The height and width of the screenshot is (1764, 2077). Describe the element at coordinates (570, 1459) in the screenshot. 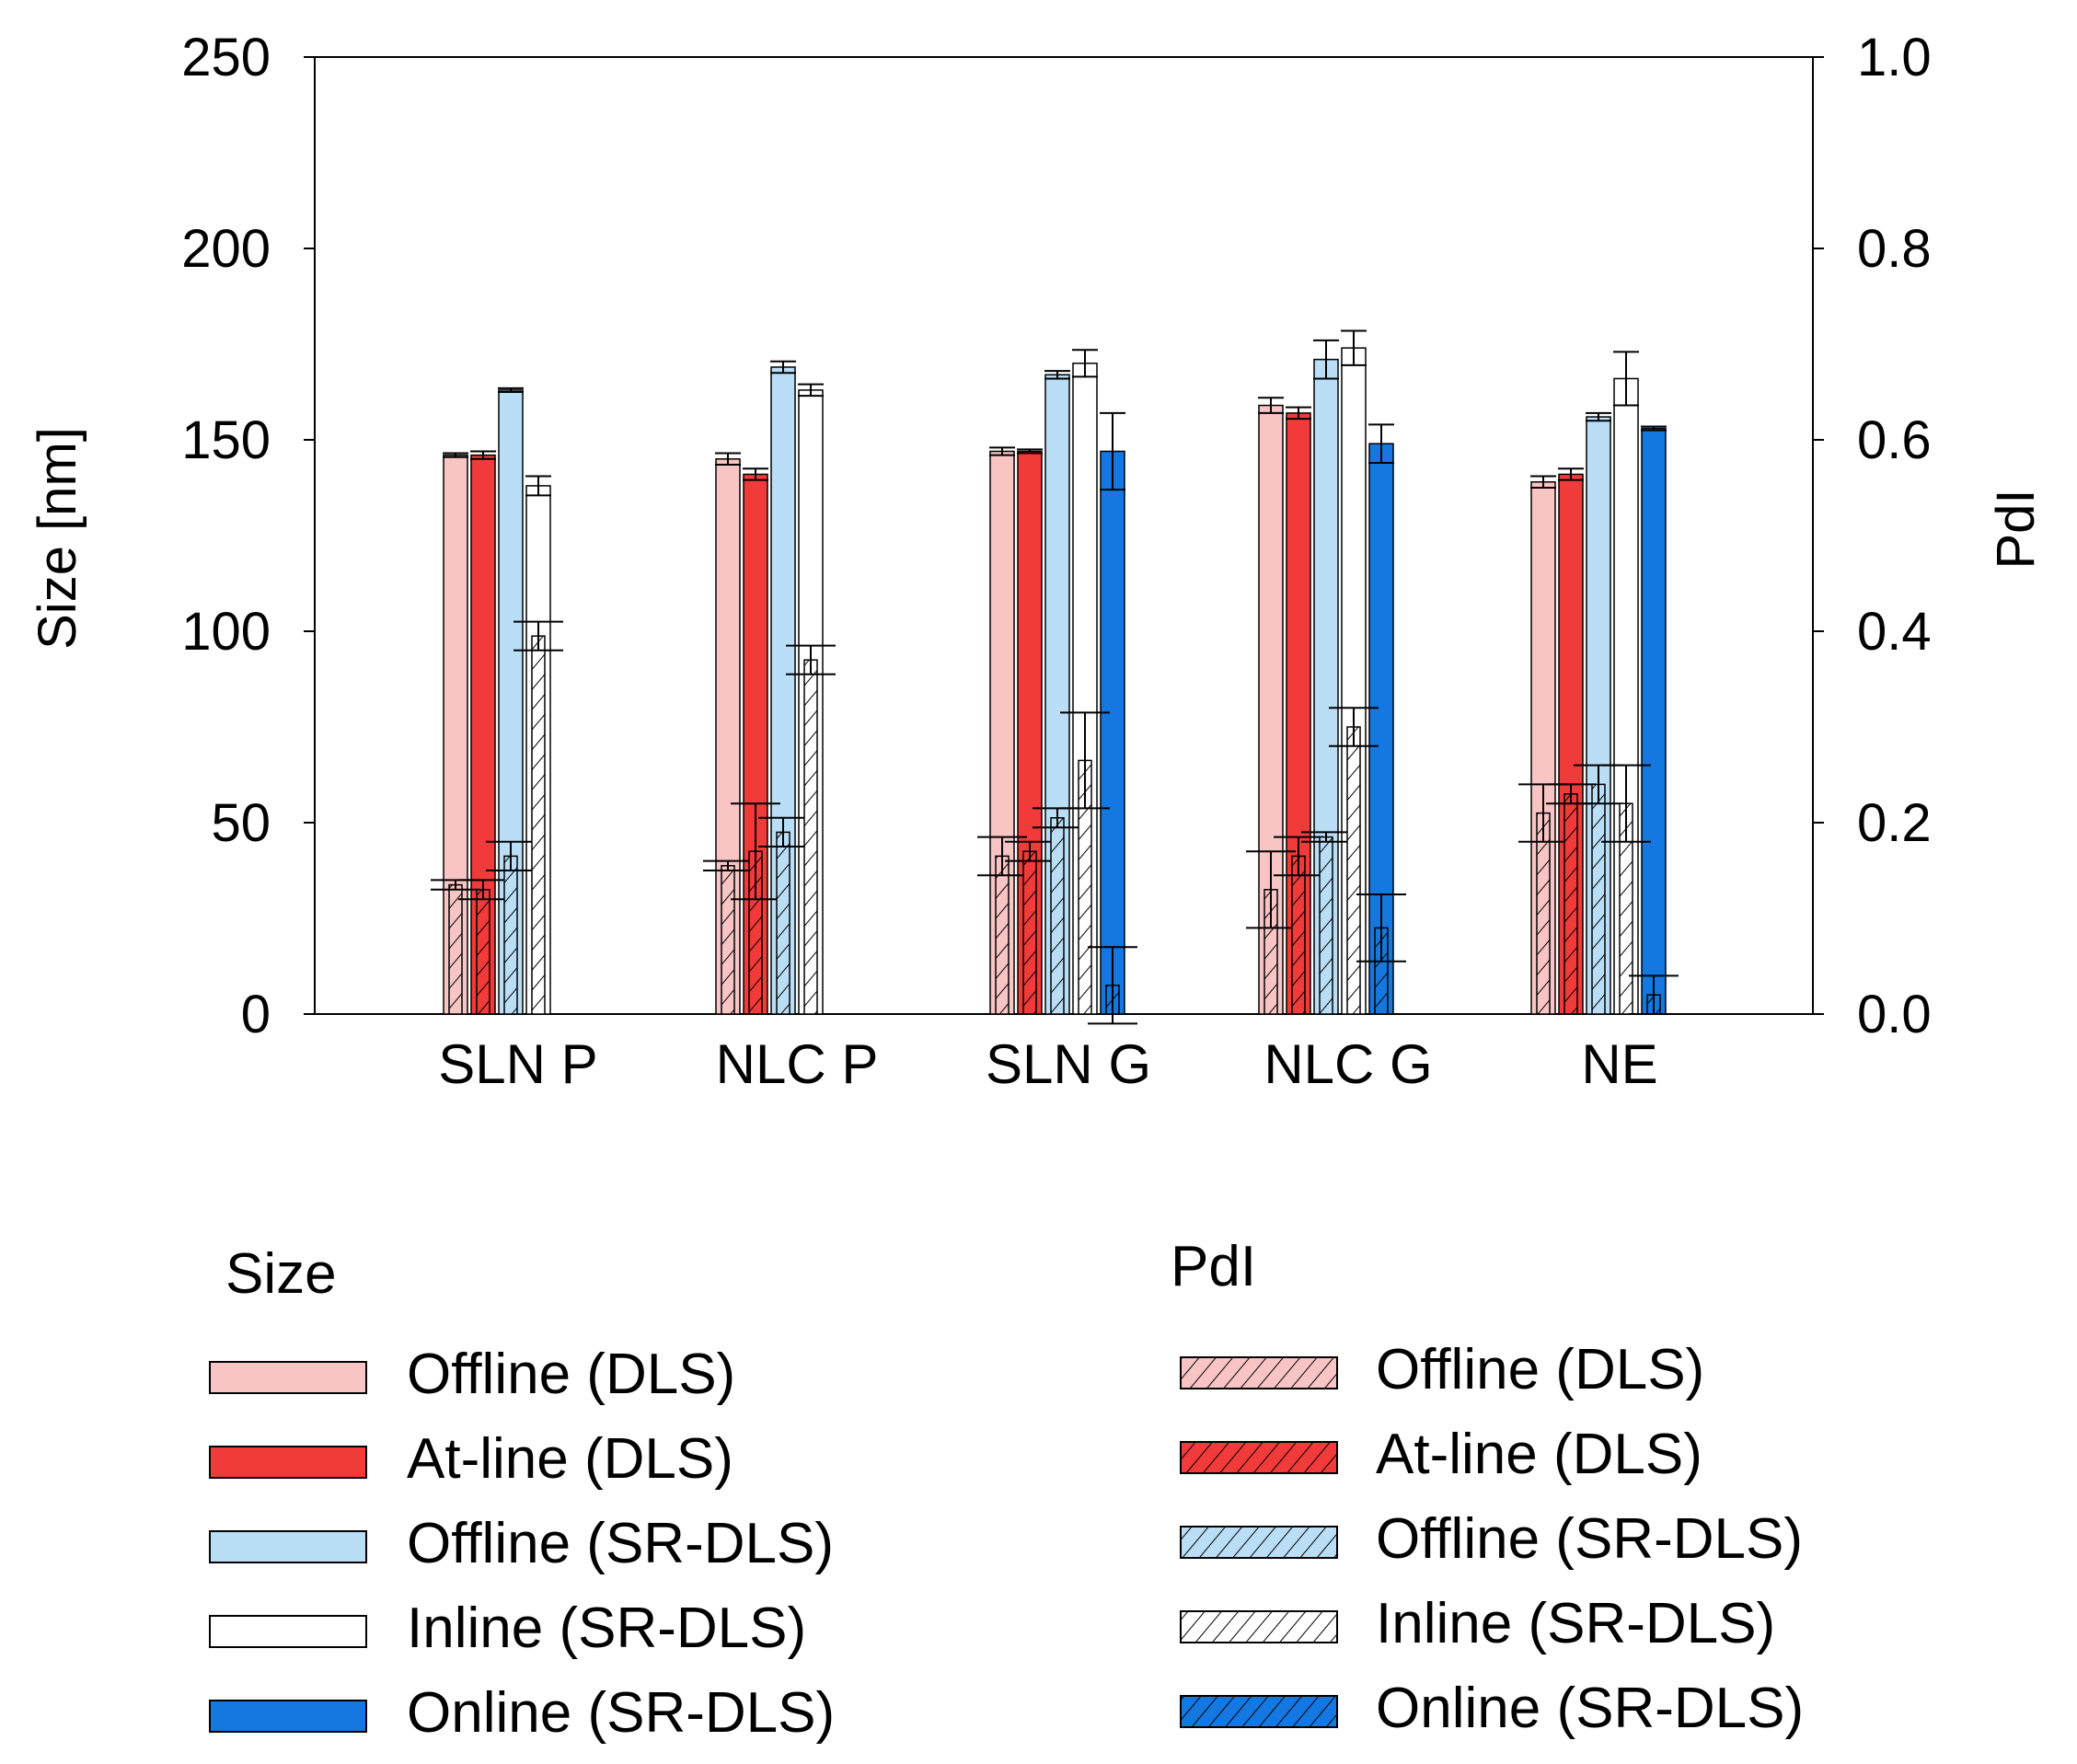

I see `legend-size-label: At-line (DLS)` at that location.